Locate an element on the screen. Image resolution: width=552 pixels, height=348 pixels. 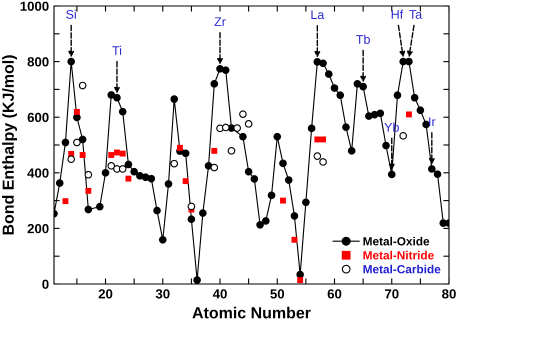
x-tick-label: 80 is located at coordinates (449, 294).